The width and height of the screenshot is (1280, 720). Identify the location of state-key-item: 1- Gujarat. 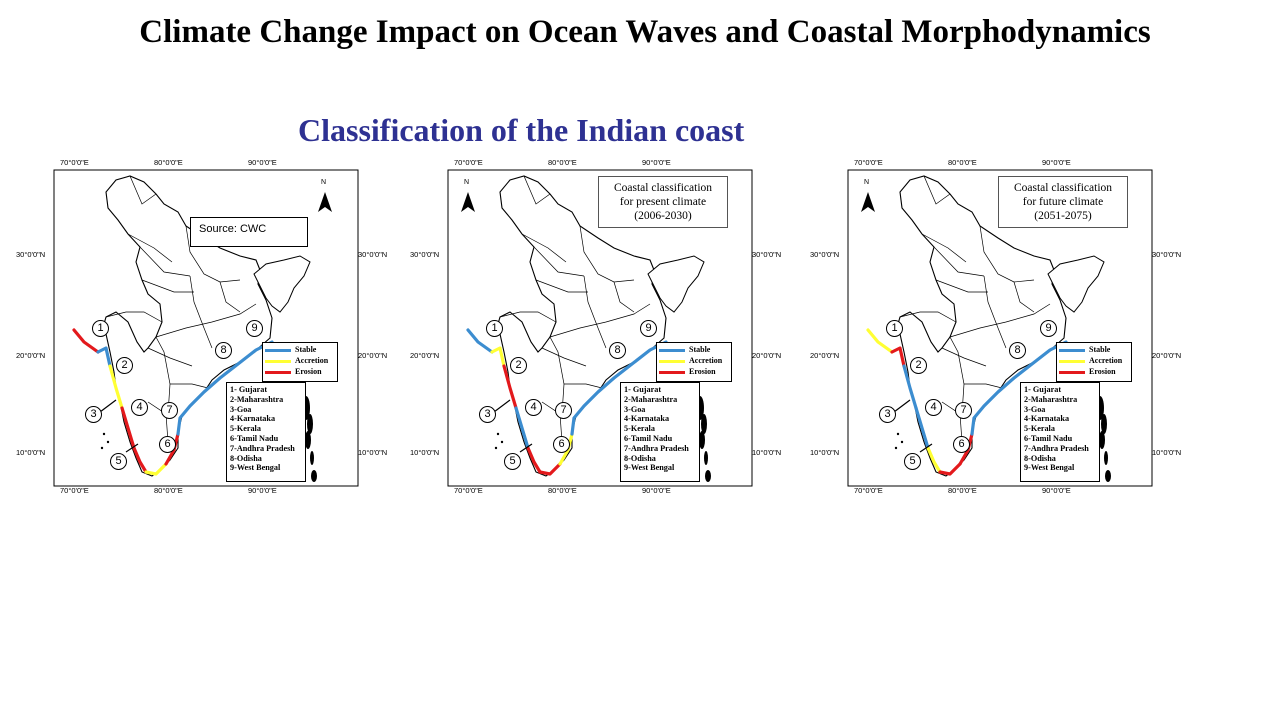
(249, 389).